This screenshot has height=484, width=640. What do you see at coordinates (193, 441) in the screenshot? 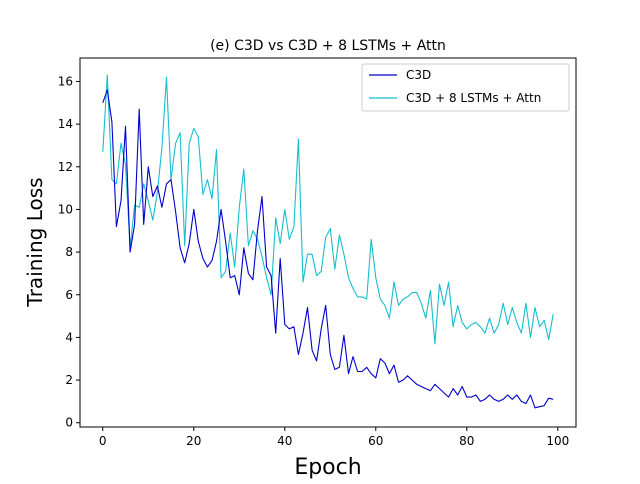
I see `x-tick-label: 20` at bounding box center [193, 441].